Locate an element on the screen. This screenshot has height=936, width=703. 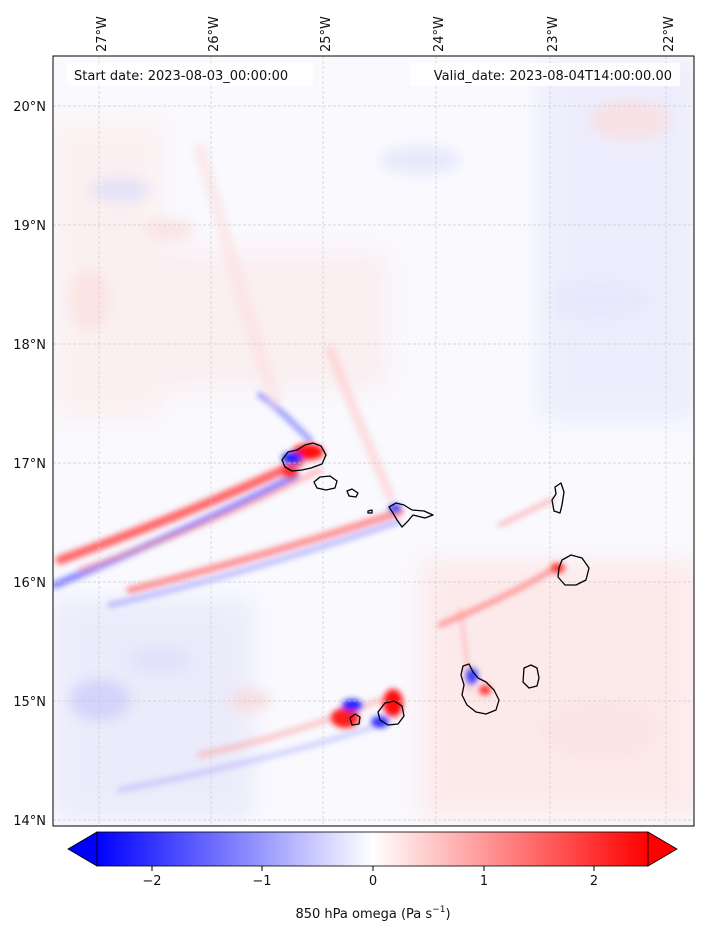
lon-tick-label: 22°W is located at coordinates (669, 34).